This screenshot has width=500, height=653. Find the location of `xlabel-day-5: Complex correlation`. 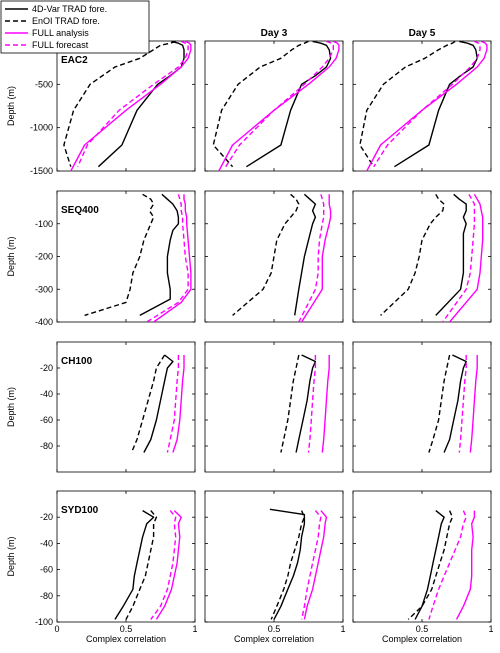

xlabel-day-5: Complex correlation is located at coordinates (422, 639).